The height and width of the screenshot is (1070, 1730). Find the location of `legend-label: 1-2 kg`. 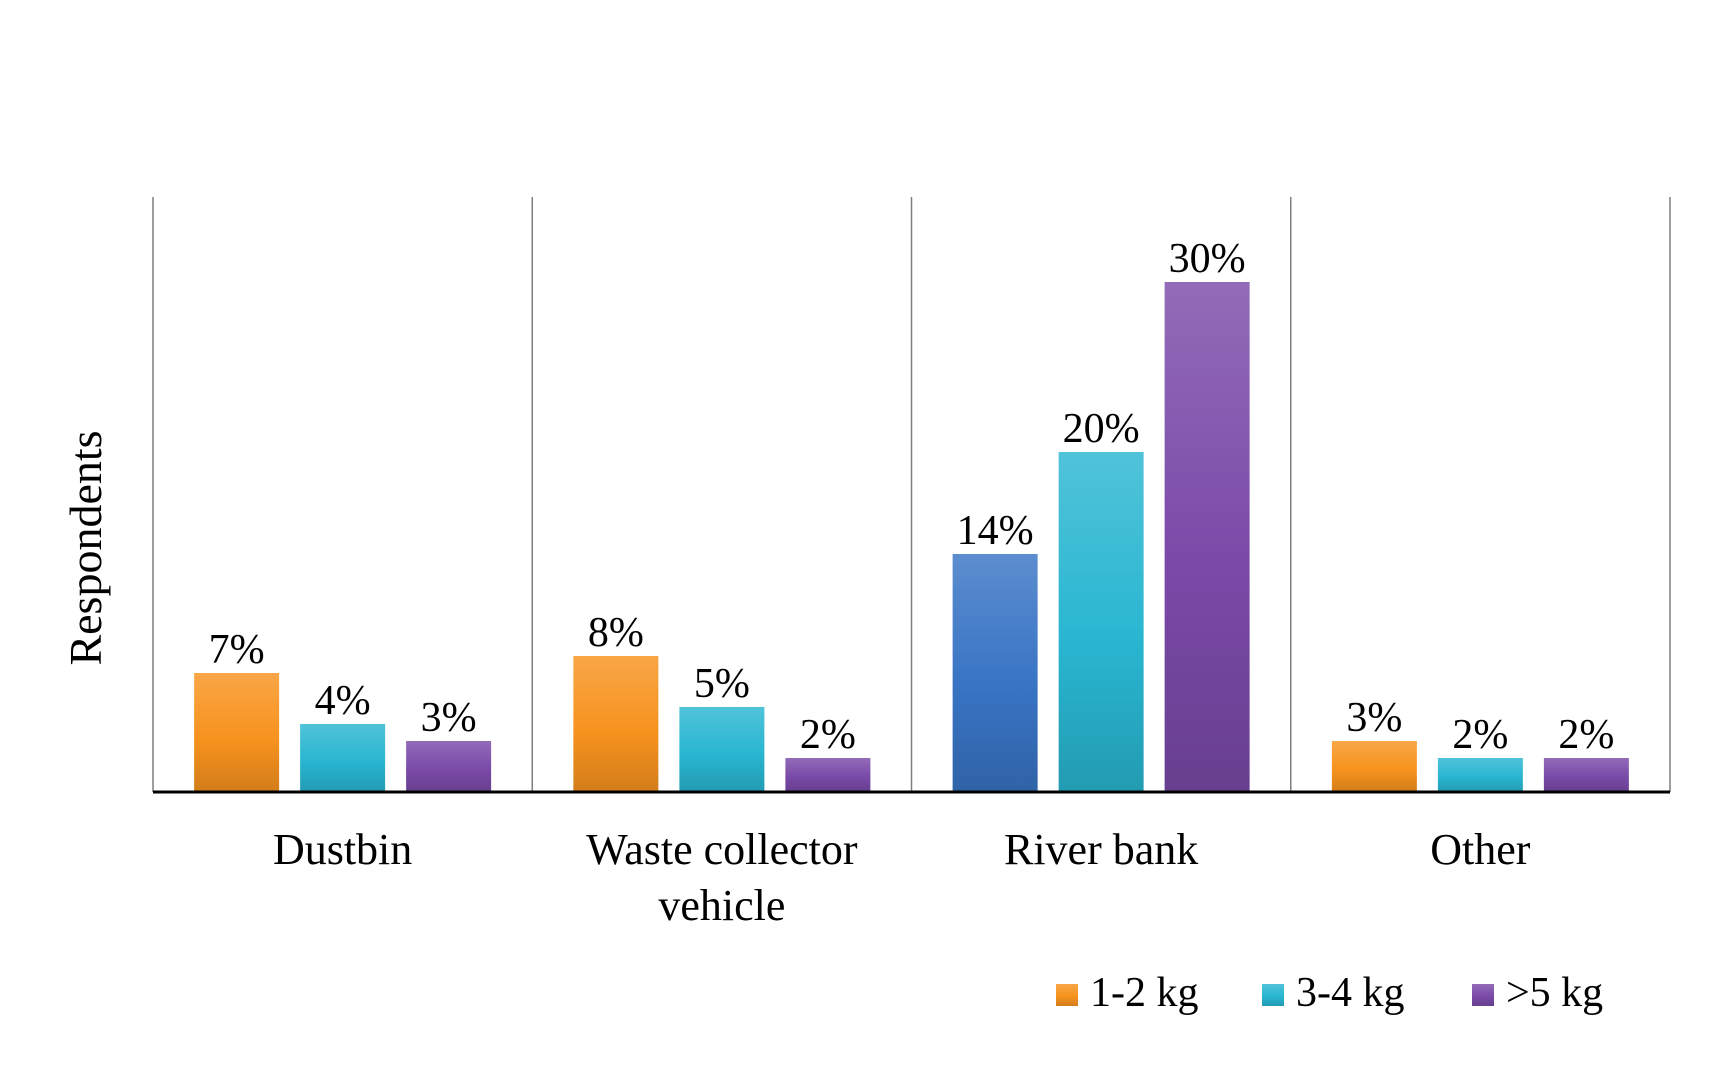

legend-label: 1-2 kg is located at coordinates (1144, 993).